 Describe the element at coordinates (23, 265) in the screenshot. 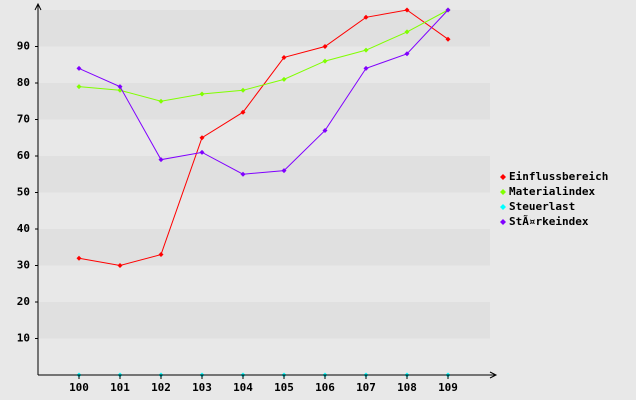

I see `y-tick-label: 30` at that location.